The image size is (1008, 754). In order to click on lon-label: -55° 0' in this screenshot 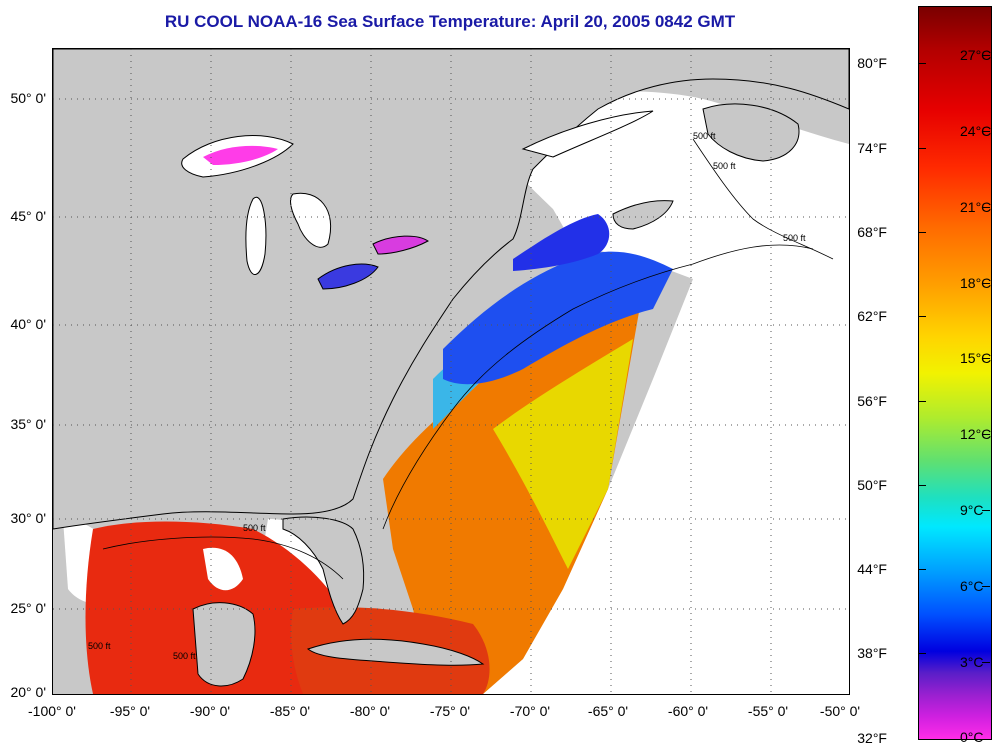, I will do `click(768, 711)`.